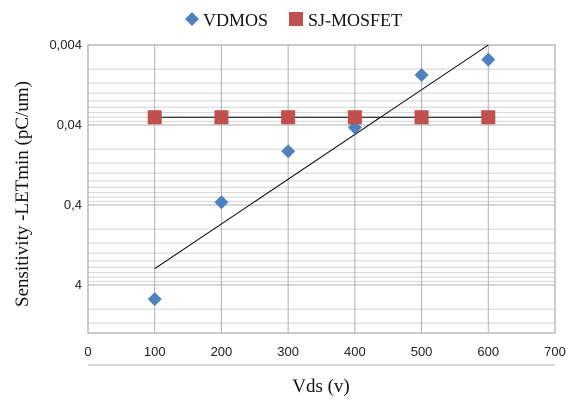 The height and width of the screenshot is (401, 569). I want to click on legend-label-vdmos: VDMOS, so click(235, 20).